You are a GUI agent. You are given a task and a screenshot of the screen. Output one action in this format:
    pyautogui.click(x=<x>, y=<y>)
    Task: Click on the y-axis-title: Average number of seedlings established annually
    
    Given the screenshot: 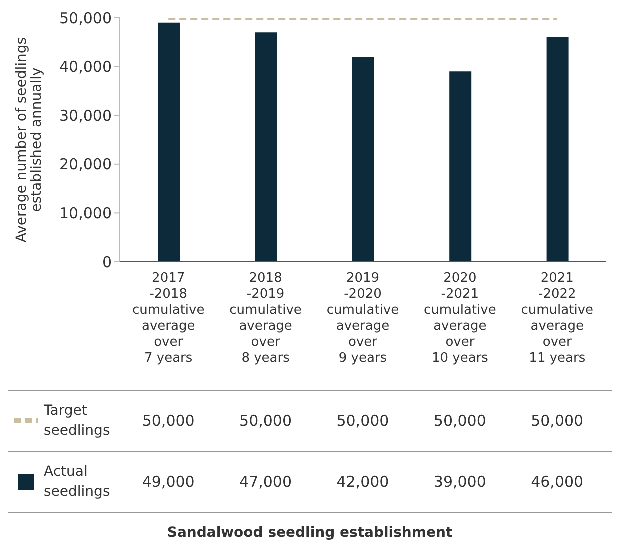 What is the action you would take?
    pyautogui.click(x=29, y=140)
    